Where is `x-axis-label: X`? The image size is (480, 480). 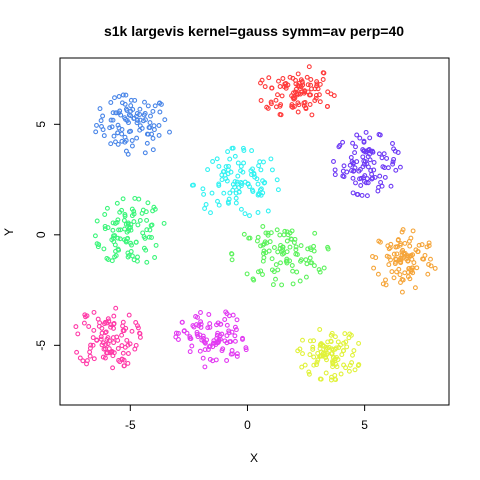
x-axis-label: X is located at coordinates (254, 458).